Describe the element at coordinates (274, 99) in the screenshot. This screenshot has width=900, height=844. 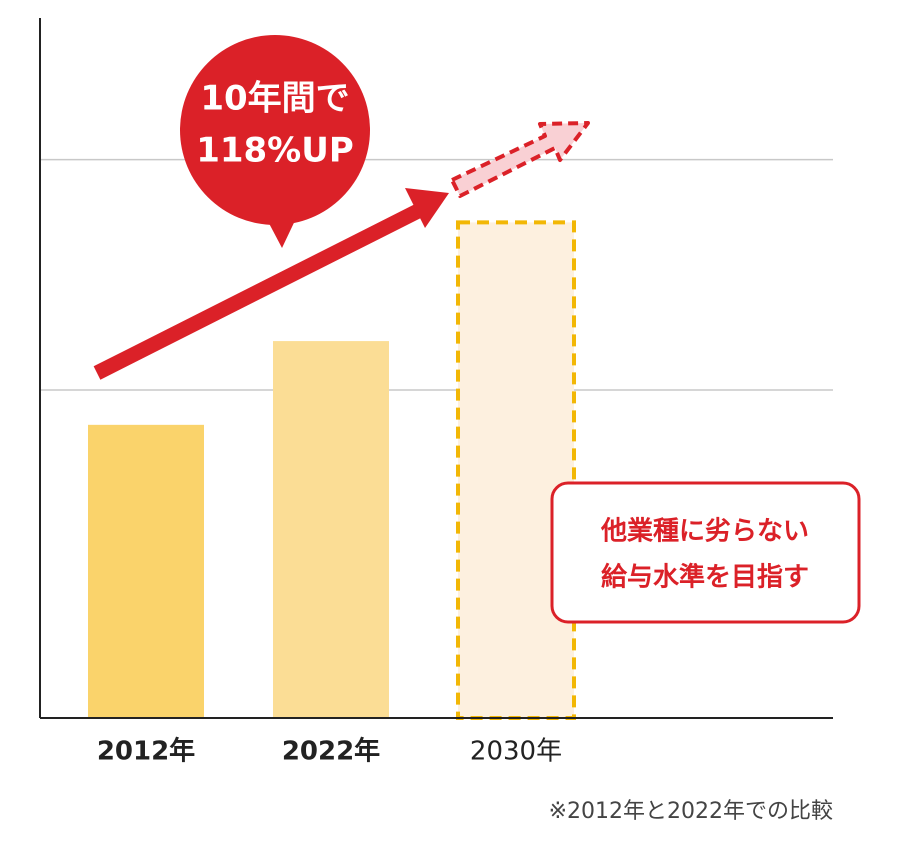
I see `bubble-line: 10年間で` at that location.